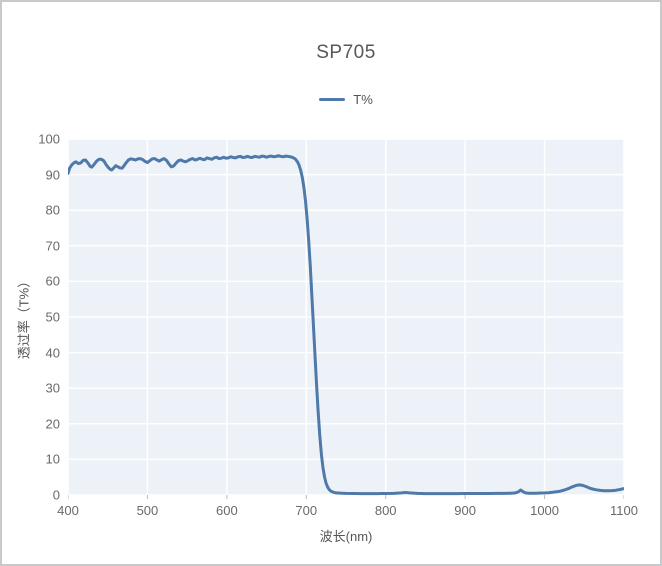  What do you see at coordinates (624, 510) in the screenshot?
I see `x-tick-label: 1100` at bounding box center [624, 510].